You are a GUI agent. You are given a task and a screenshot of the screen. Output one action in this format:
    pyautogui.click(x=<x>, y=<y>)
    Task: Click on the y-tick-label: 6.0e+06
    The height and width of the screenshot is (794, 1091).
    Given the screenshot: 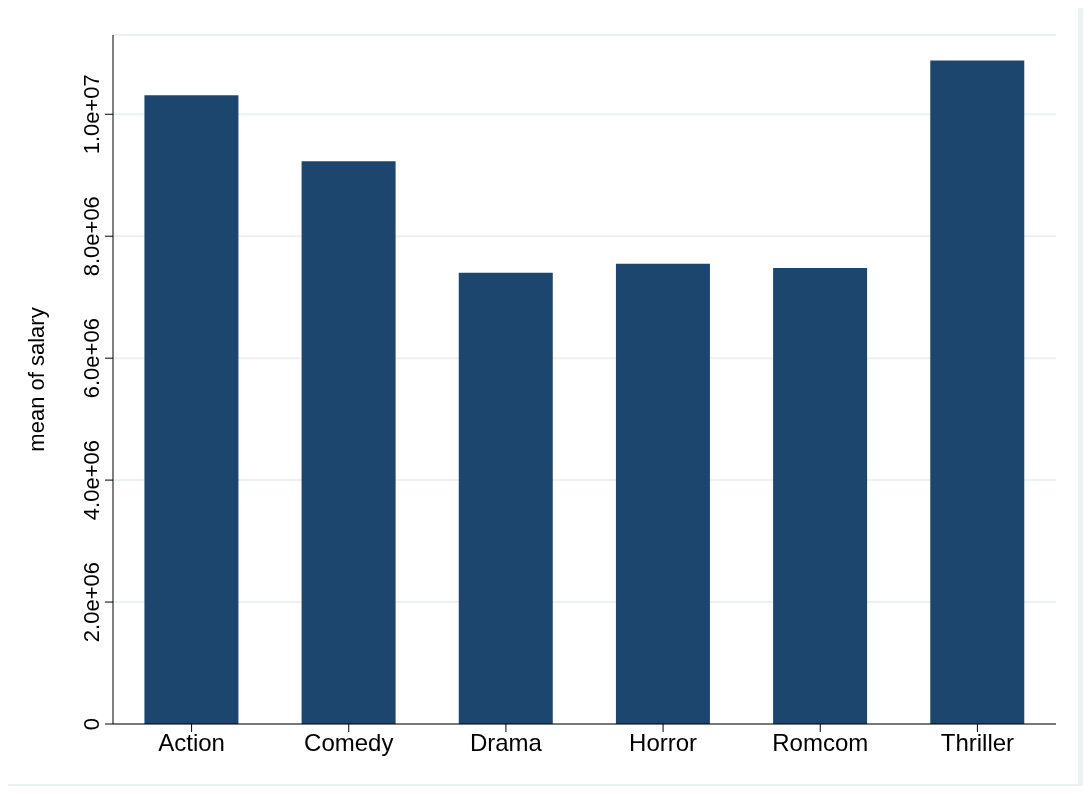 What is the action you would take?
    pyautogui.click(x=91, y=358)
    